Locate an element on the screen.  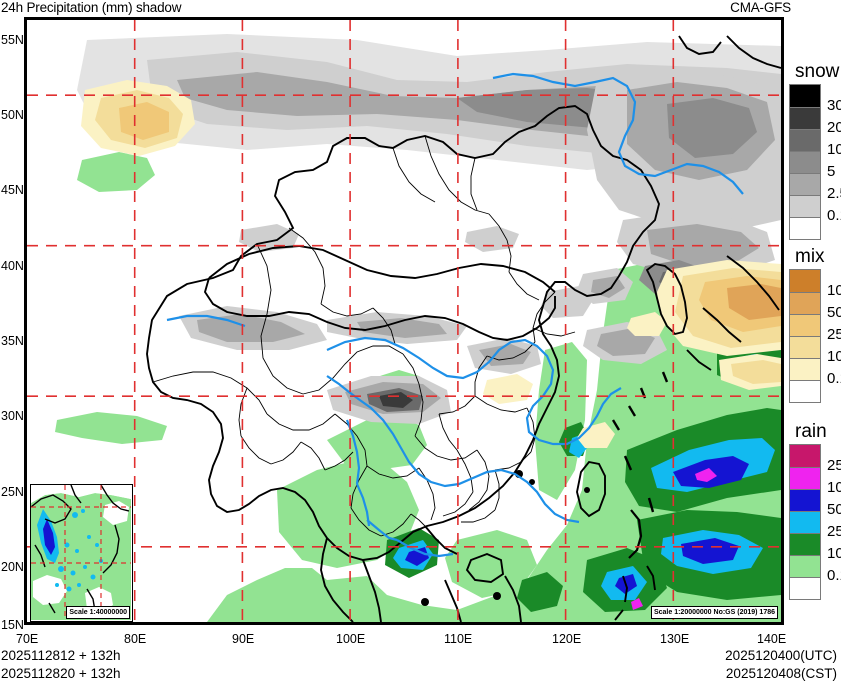
legend-mix-swatches is located at coordinates (805, 336).